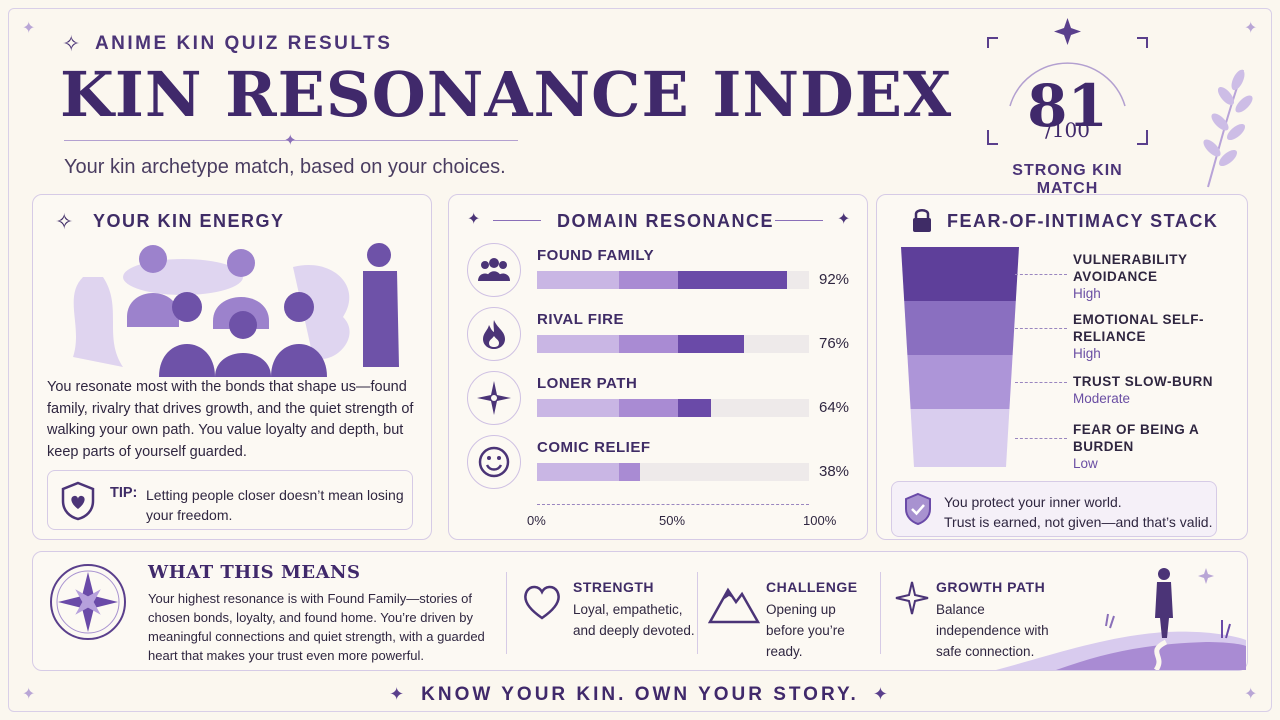 The width and height of the screenshot is (1280, 720). What do you see at coordinates (594, 447) in the screenshot?
I see `bar-label: COMIC RELIEF` at bounding box center [594, 447].